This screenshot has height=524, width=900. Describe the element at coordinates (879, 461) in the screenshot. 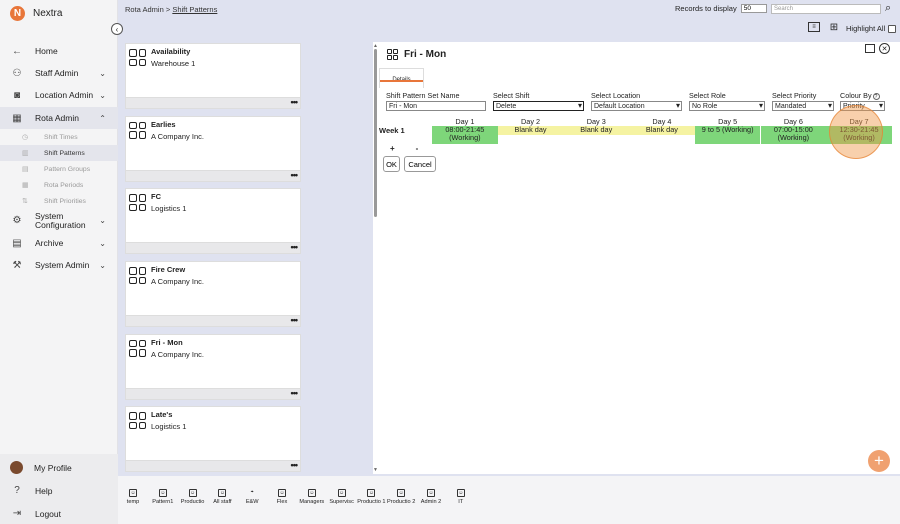

I see `add-button: +` at that location.